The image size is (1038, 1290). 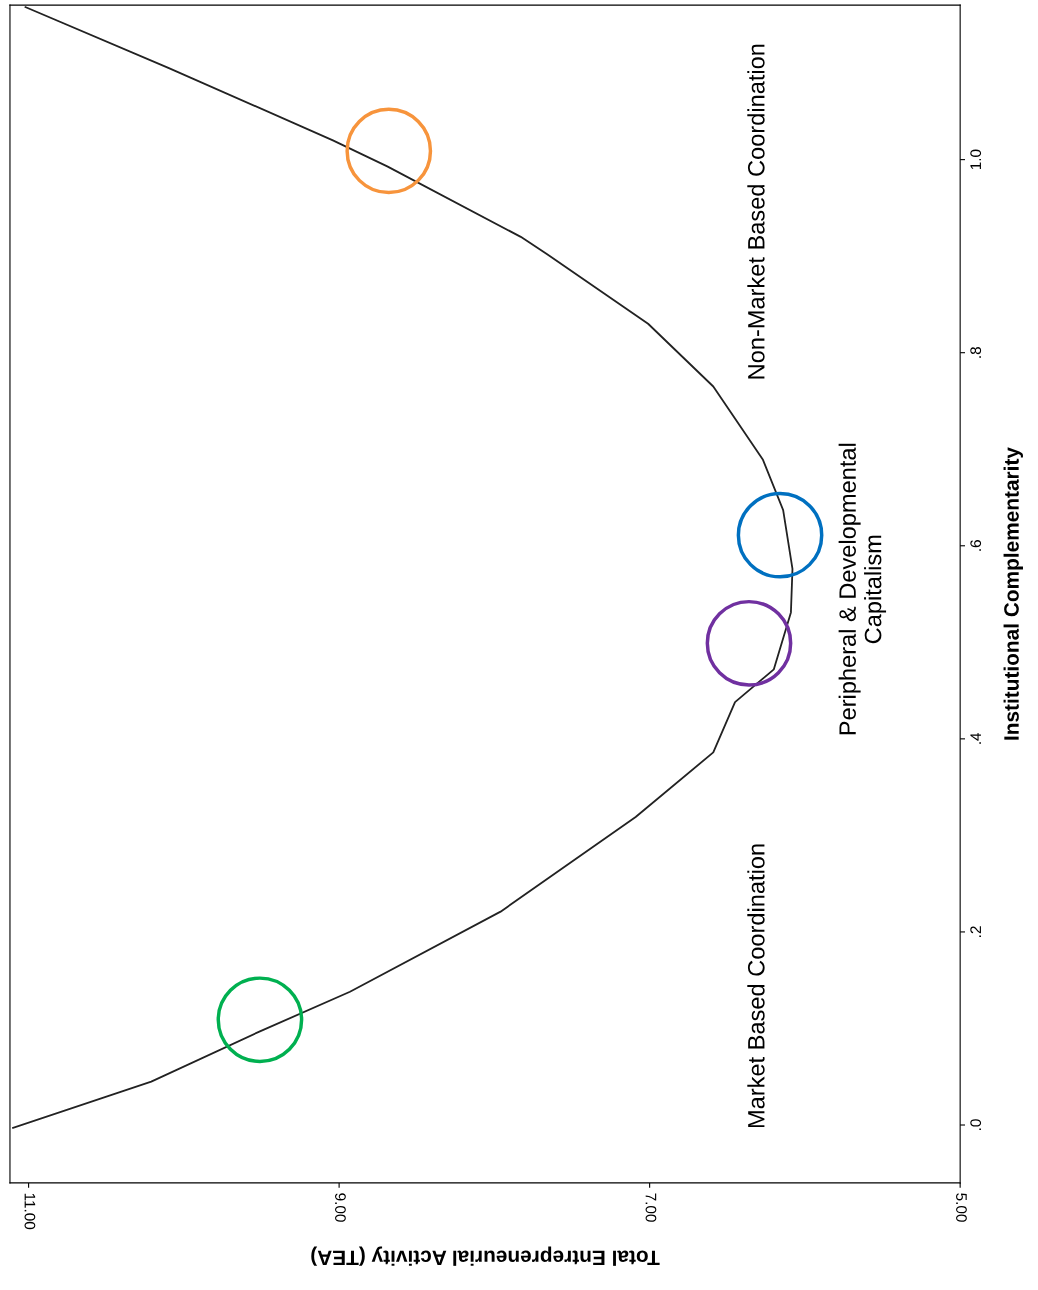 I want to click on y-tick-label: .8, so click(x=976, y=352).